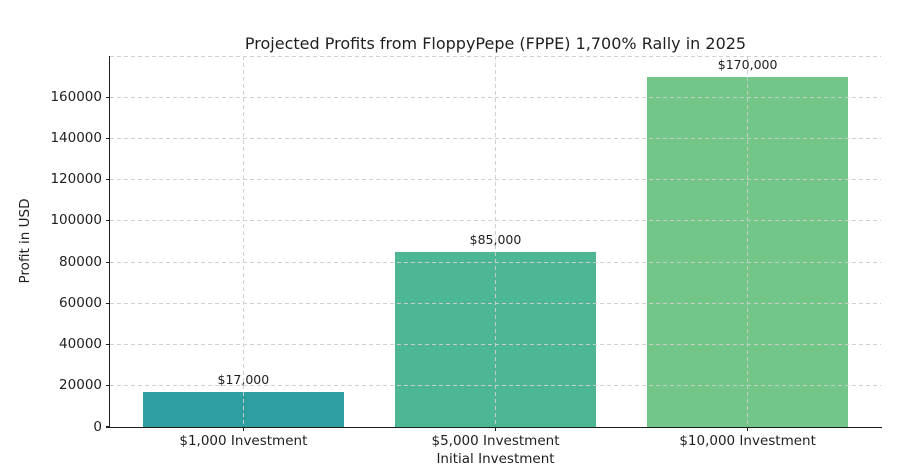 The image size is (914, 472). I want to click on x-tick-label: $10,000 Investment, so click(747, 441).